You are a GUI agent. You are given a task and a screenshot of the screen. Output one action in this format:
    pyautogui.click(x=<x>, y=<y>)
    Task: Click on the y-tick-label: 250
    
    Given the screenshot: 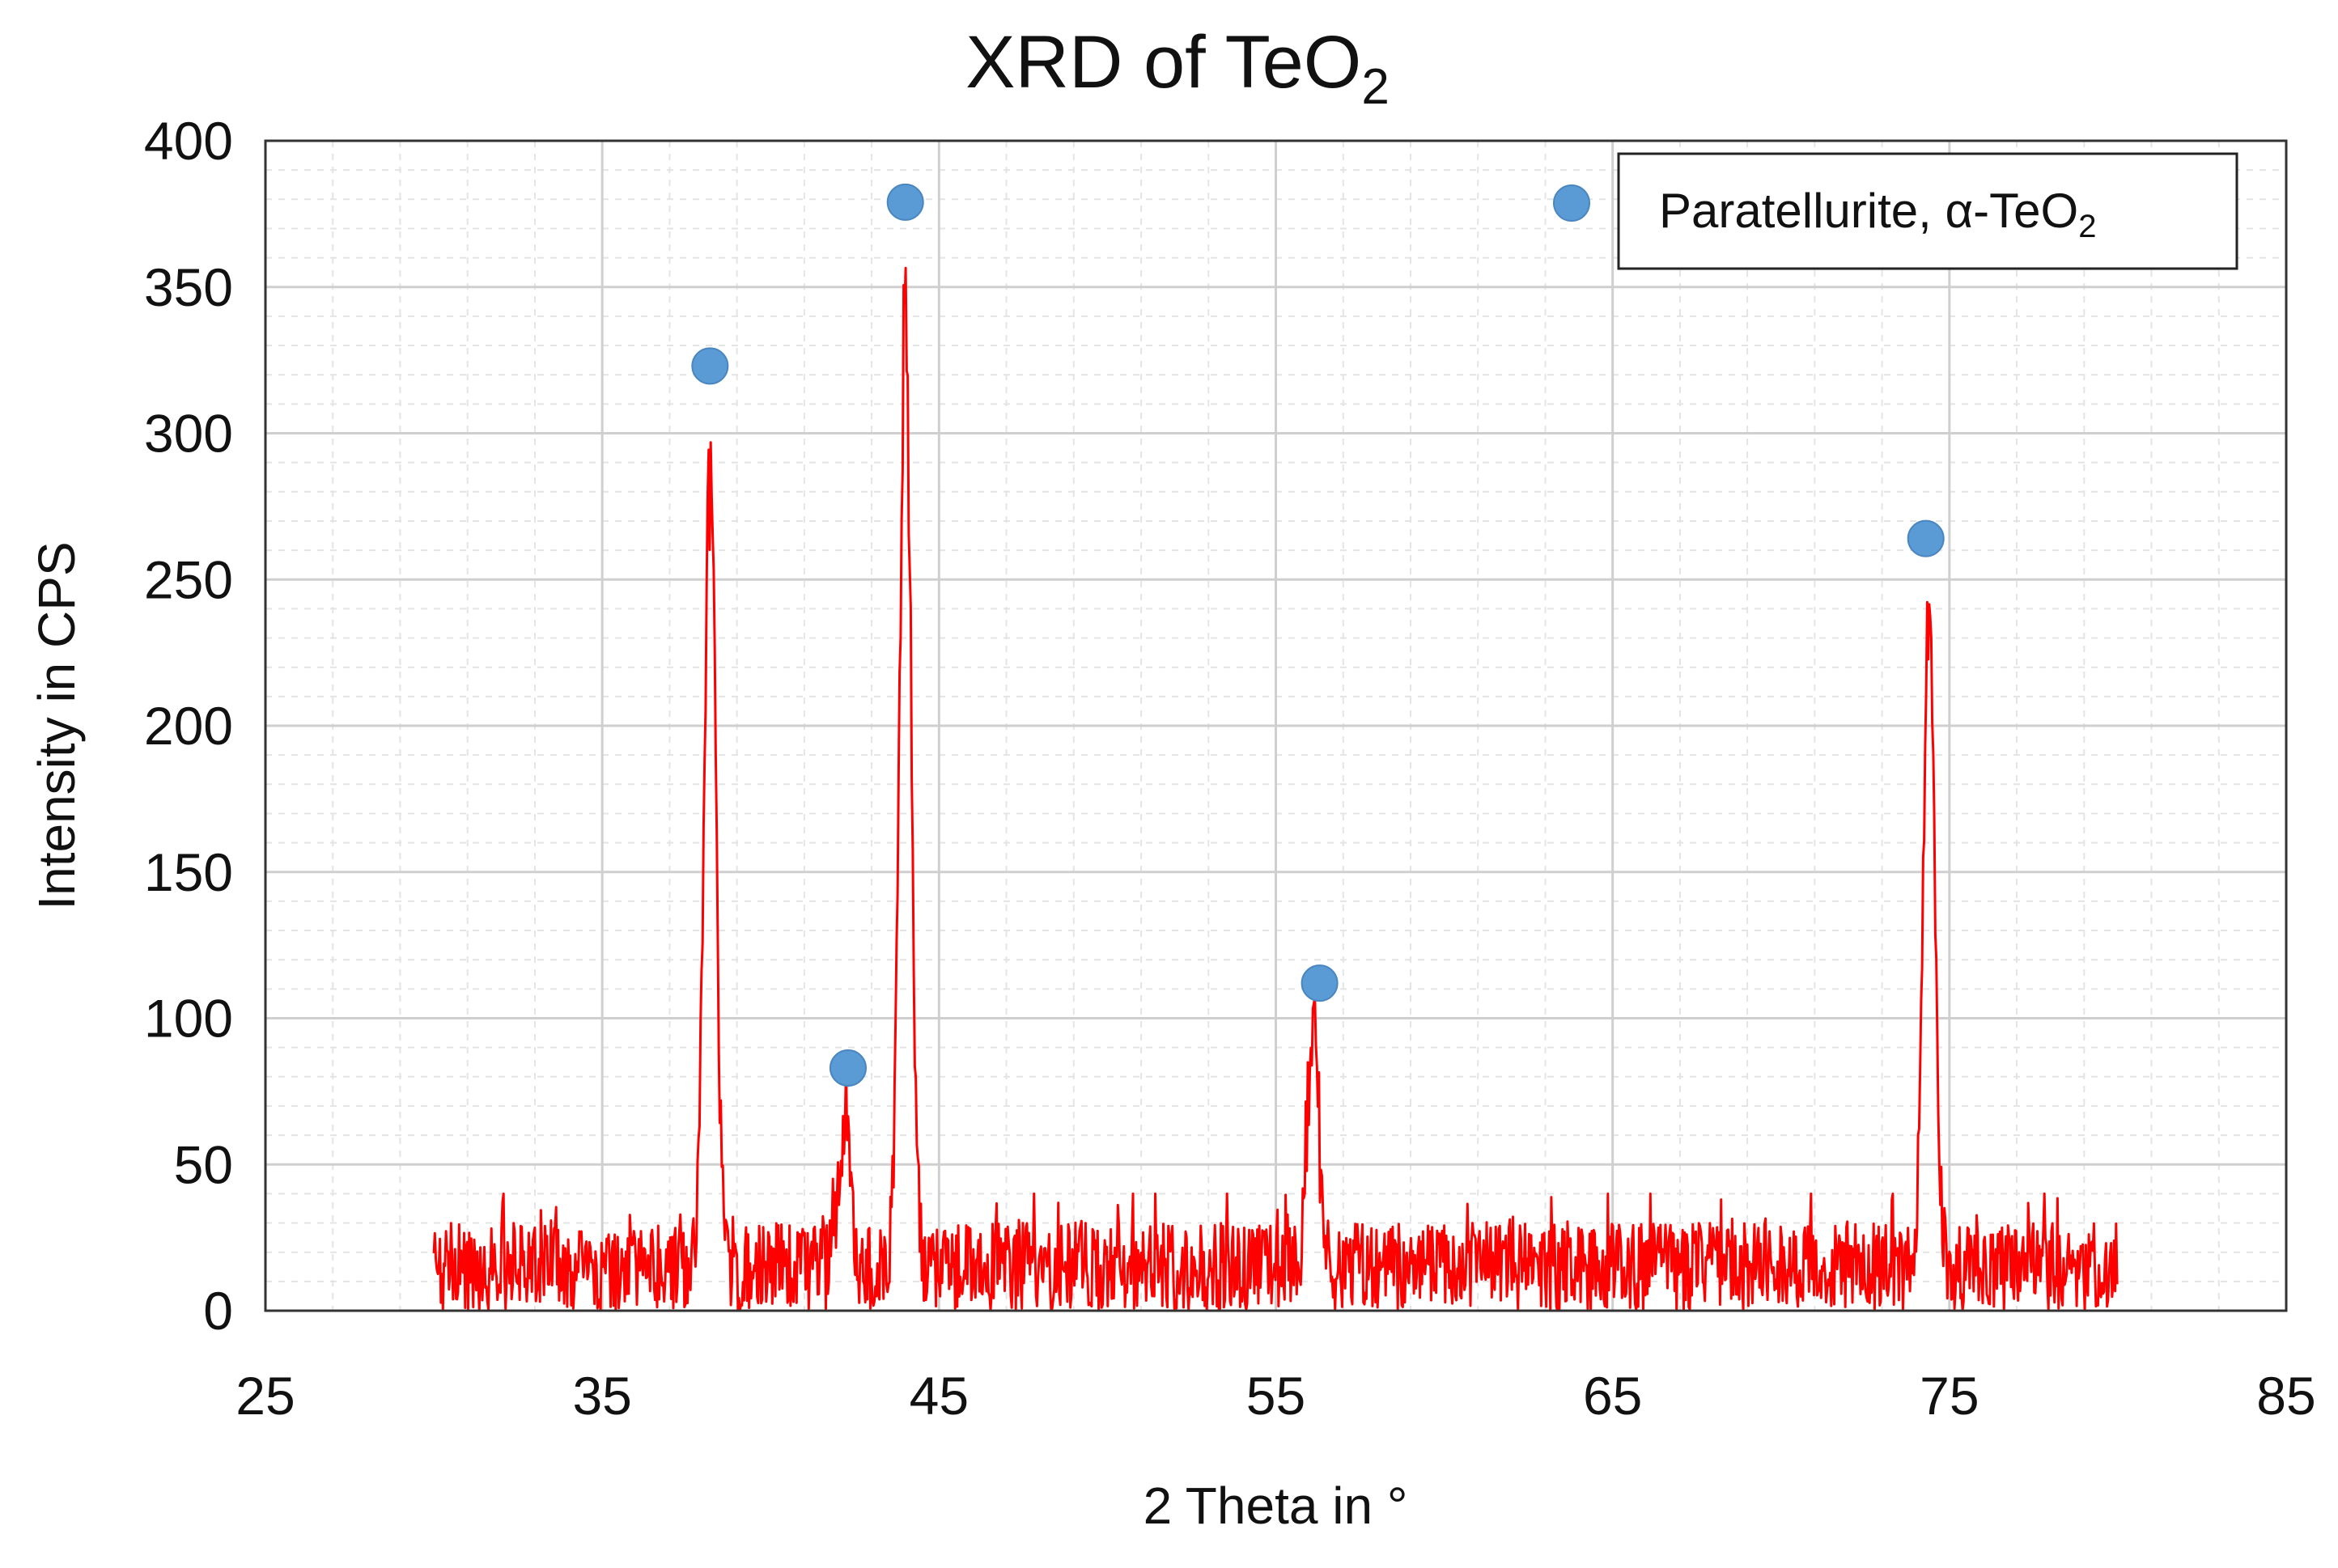 What is the action you would take?
    pyautogui.click(x=188, y=579)
    